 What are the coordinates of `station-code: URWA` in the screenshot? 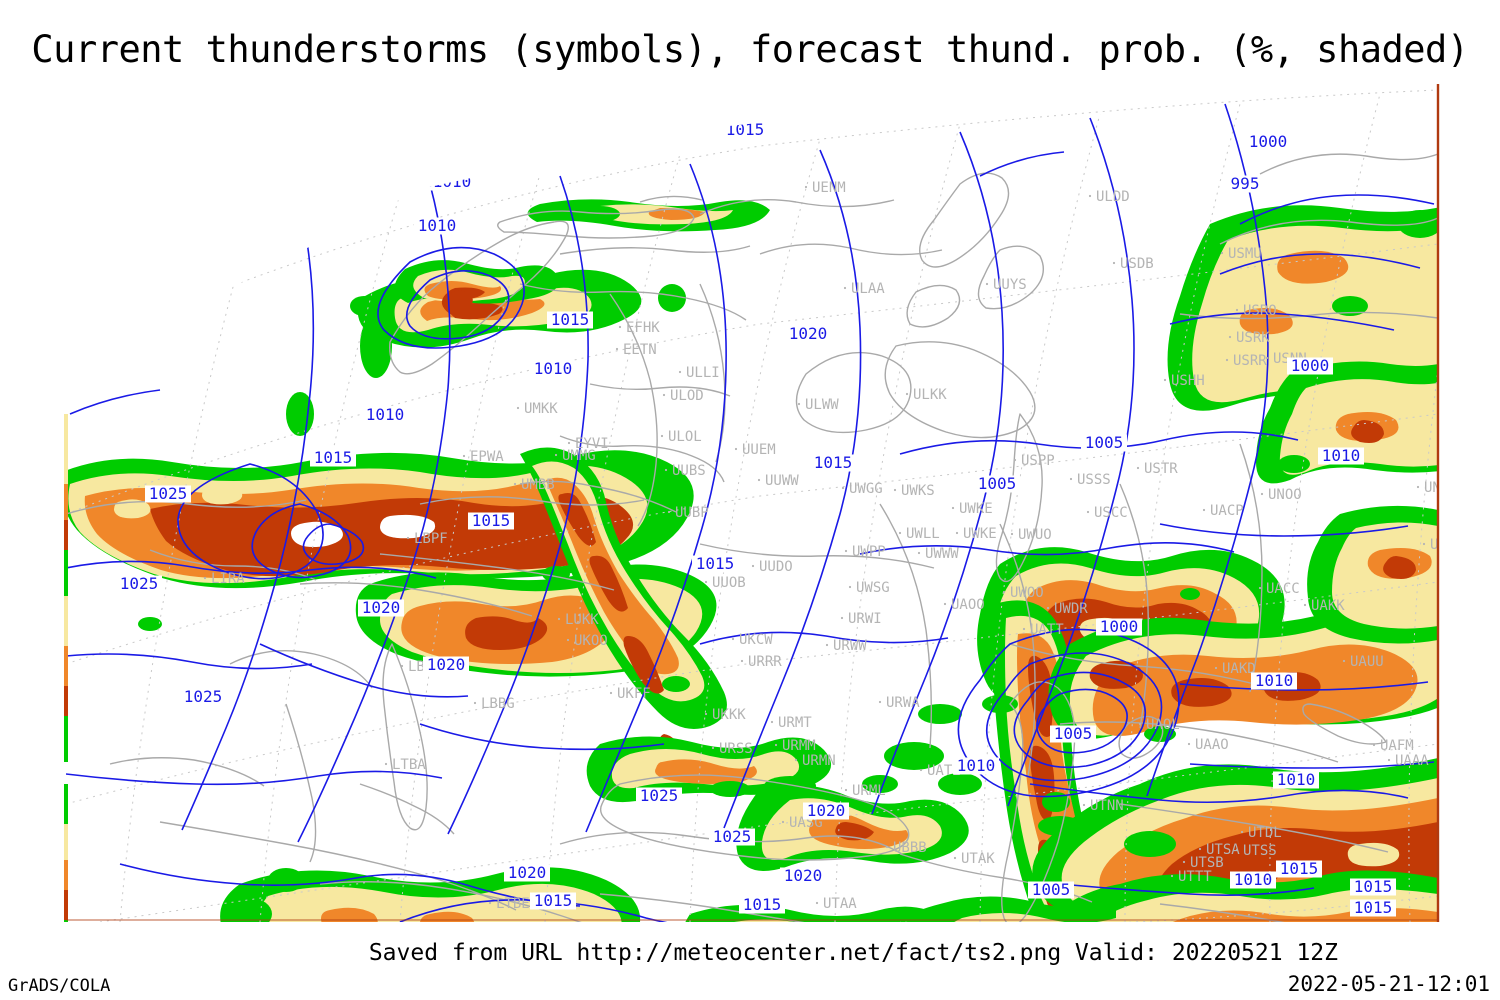 It's located at (903, 703).